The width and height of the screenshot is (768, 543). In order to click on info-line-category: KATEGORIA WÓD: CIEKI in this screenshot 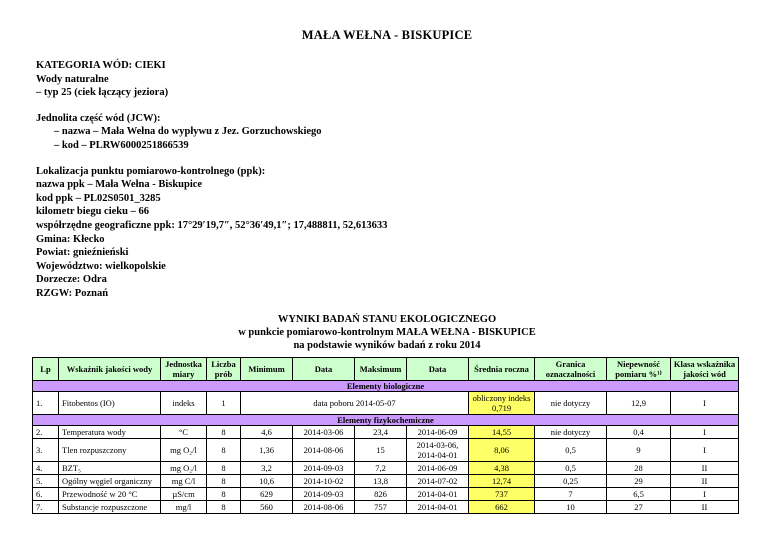, I will do `click(101, 65)`.